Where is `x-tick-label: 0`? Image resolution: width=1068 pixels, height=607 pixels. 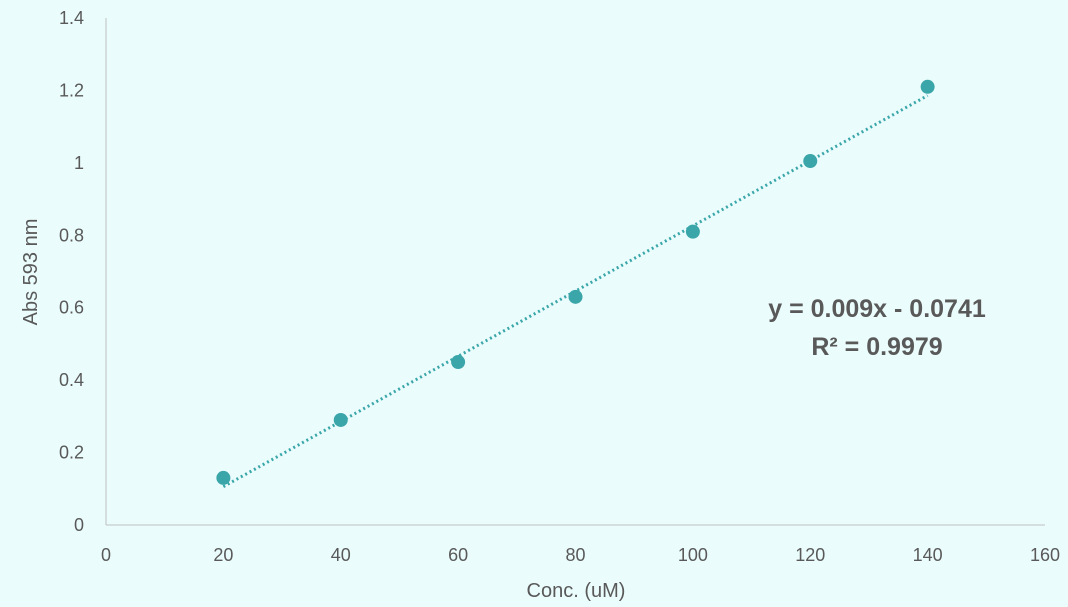 x-tick-label: 0 is located at coordinates (106, 555).